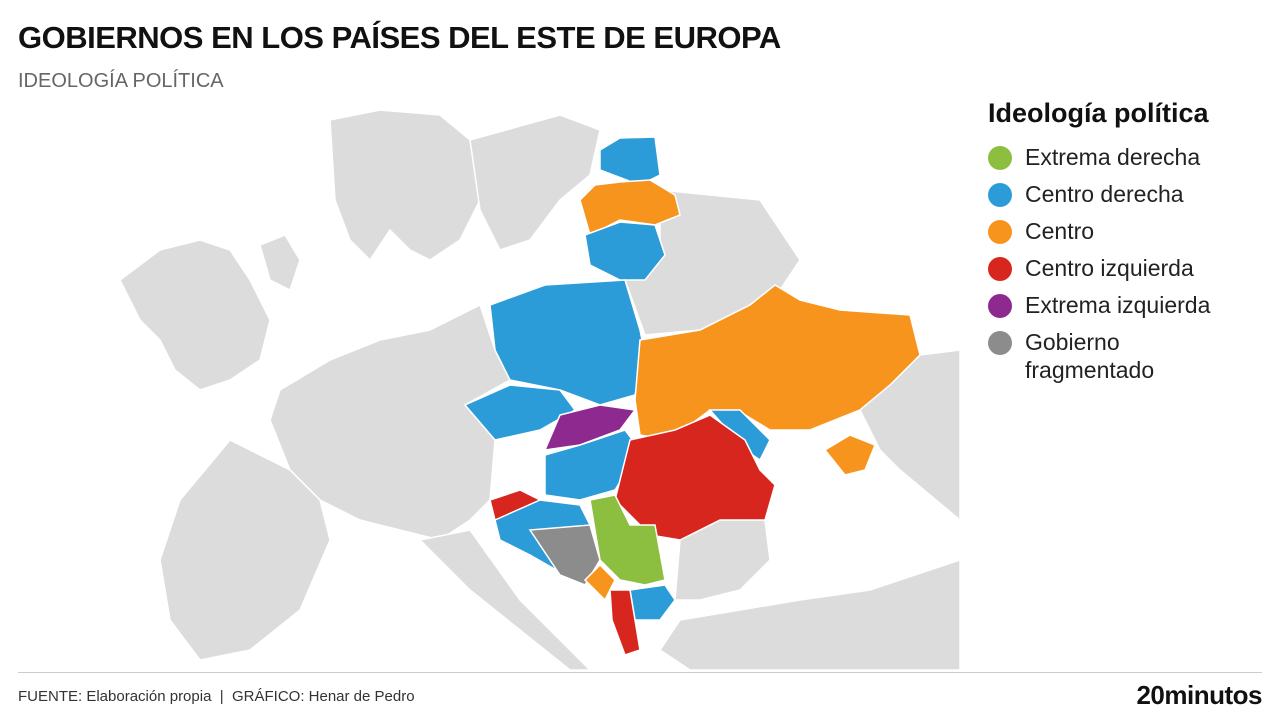  I want to click on legend-label: Centro derecha, so click(1104, 194).